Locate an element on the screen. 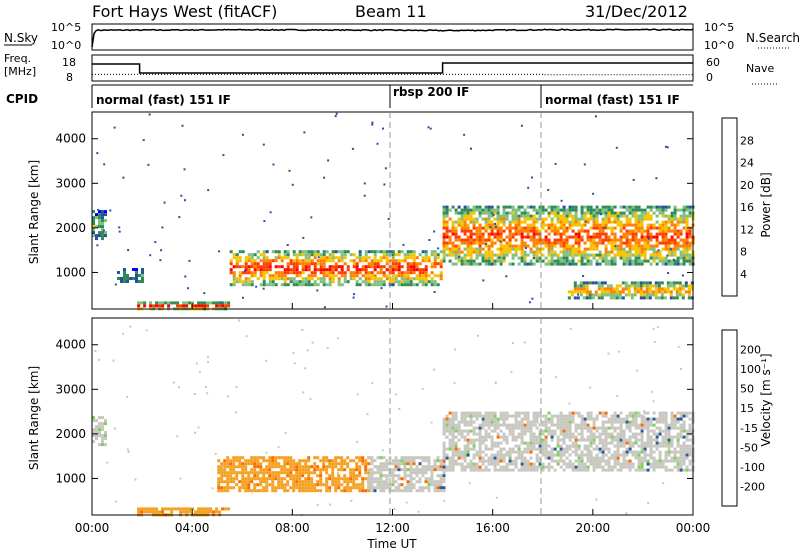 This screenshot has width=800, height=554. frequency-panel: Freq. [MHz] 18 8 60 0 Nave is located at coordinates (391, 68).